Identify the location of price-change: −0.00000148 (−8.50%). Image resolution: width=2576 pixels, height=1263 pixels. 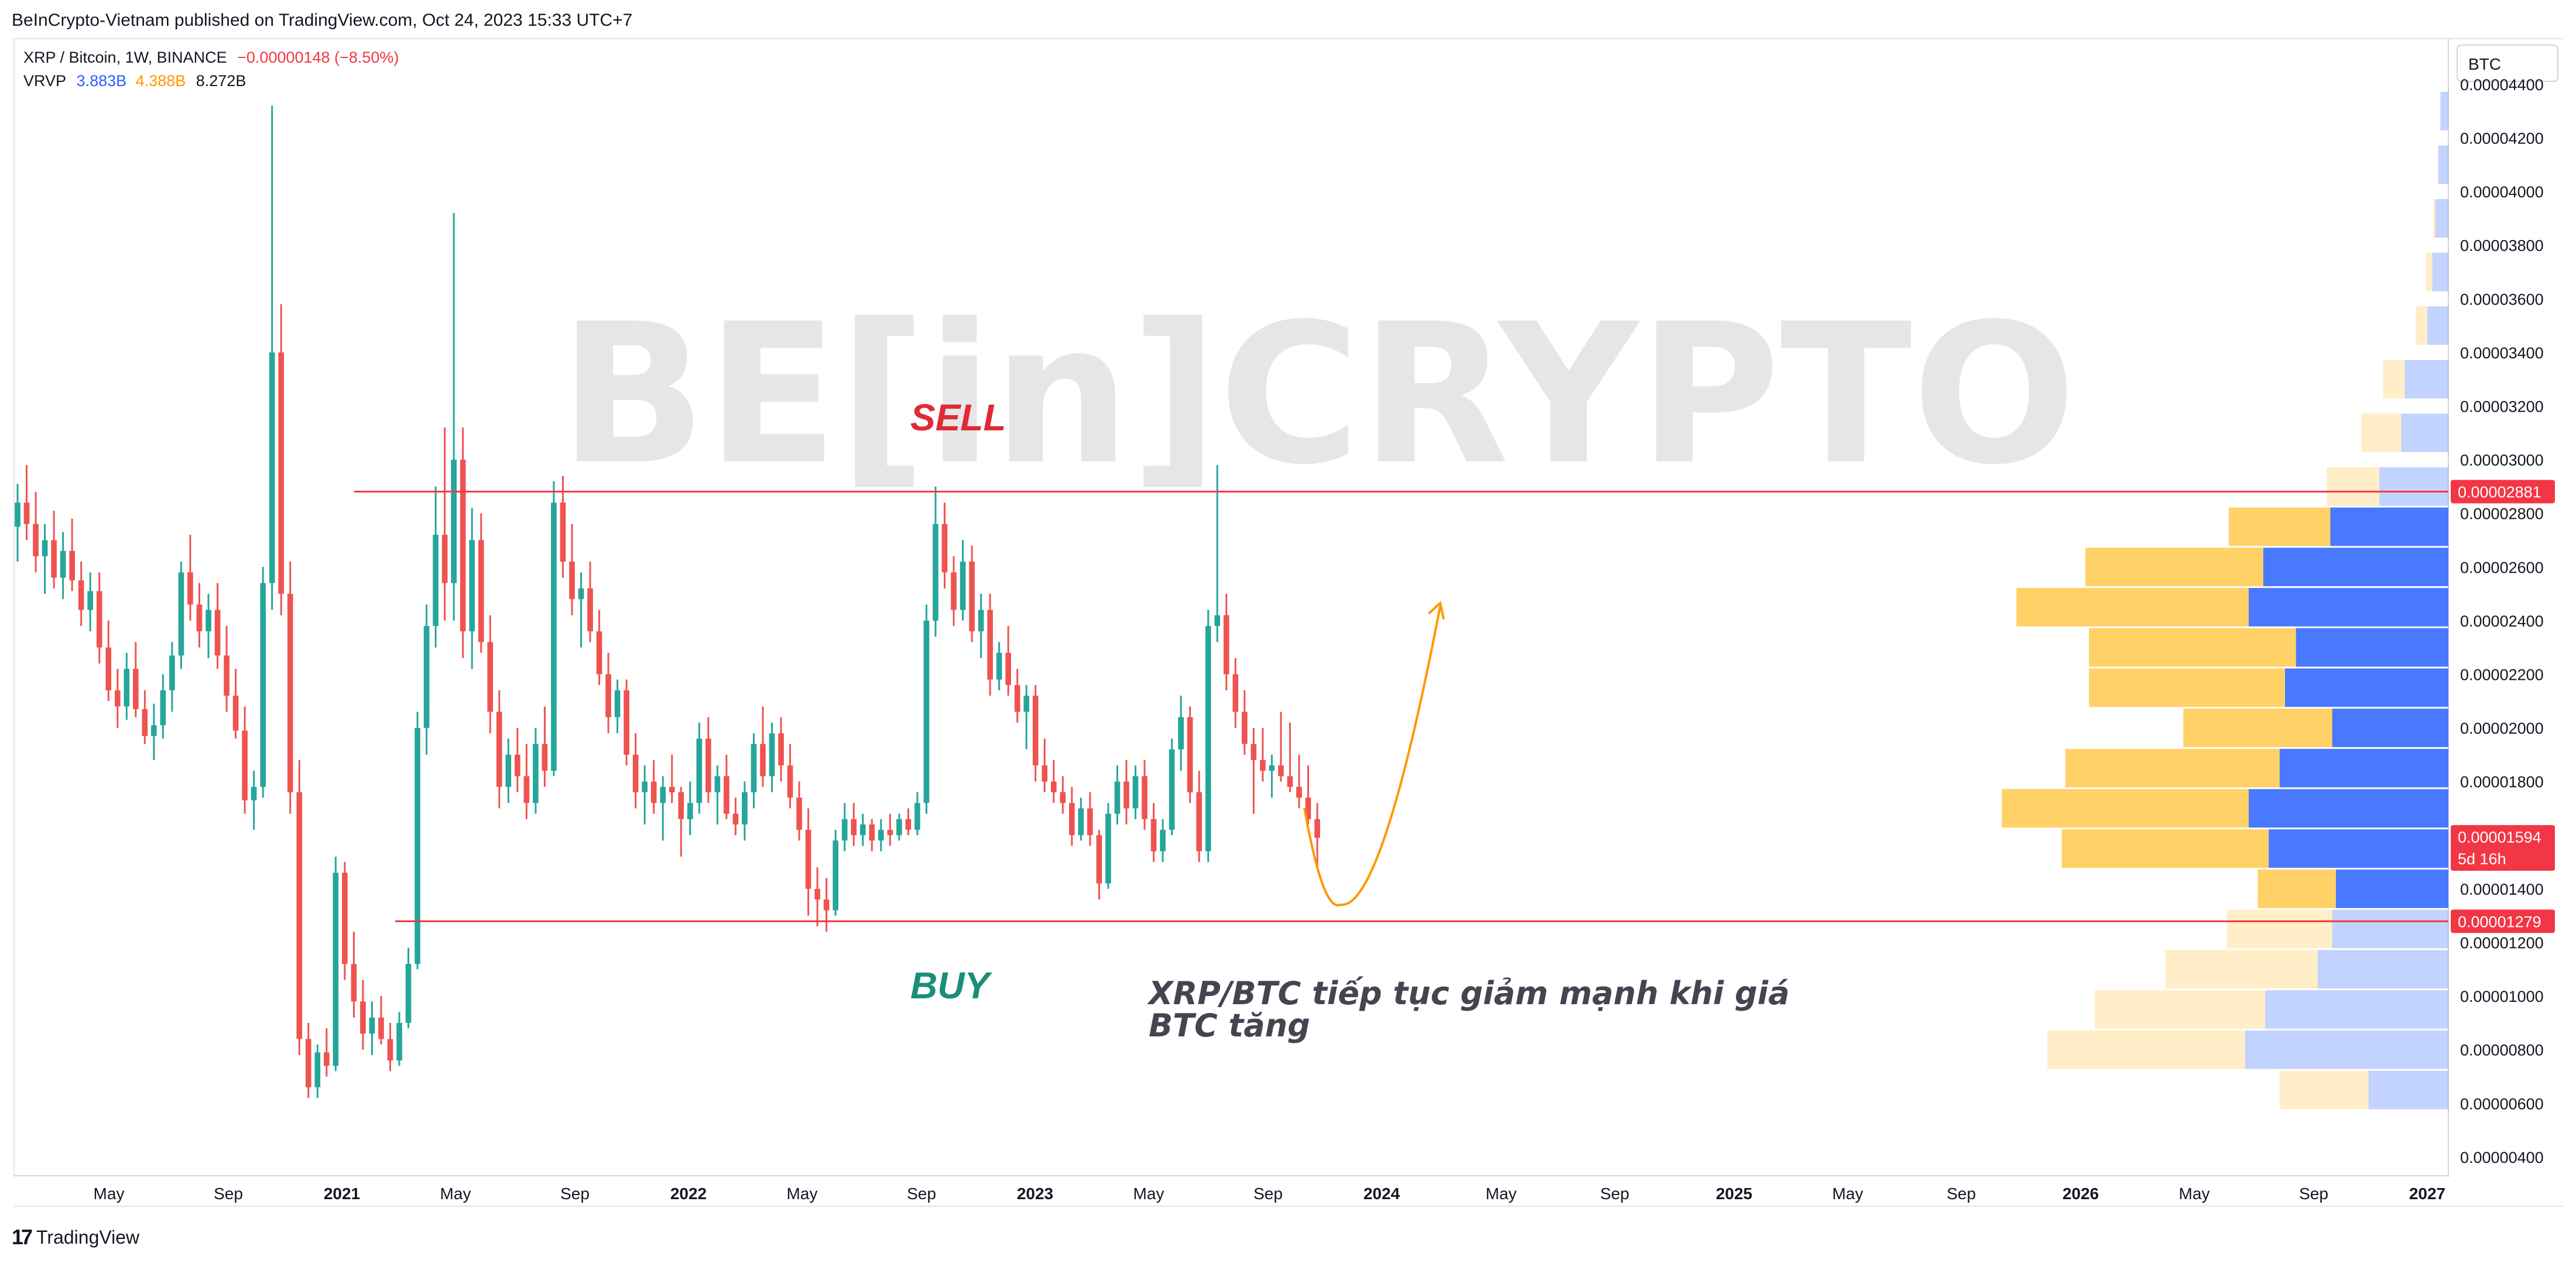
(318, 57).